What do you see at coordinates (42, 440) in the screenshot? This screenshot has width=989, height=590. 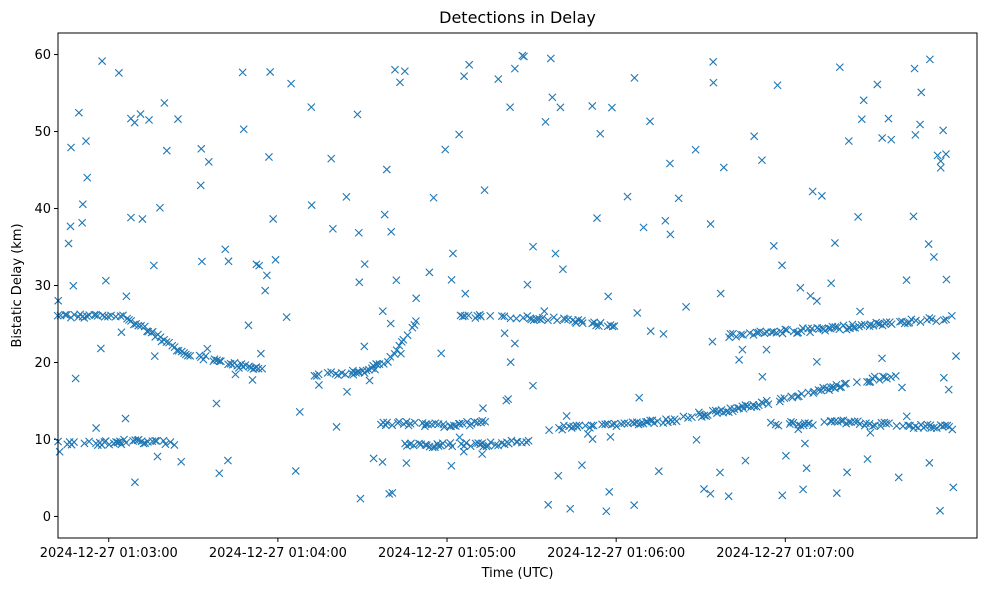 I see `y-tick-label: 10` at bounding box center [42, 440].